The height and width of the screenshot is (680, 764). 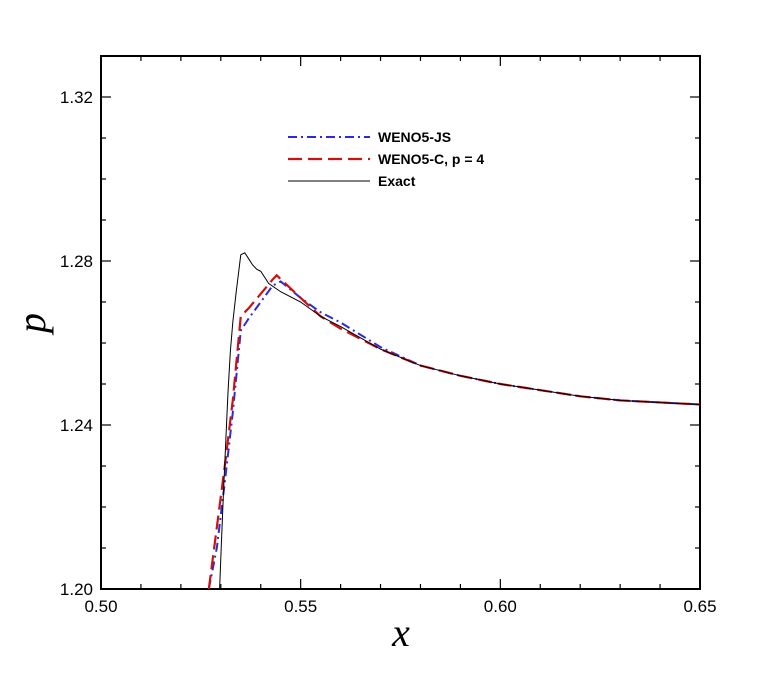 What do you see at coordinates (397, 181) in the screenshot?
I see `legend-label-2: Exact` at bounding box center [397, 181].